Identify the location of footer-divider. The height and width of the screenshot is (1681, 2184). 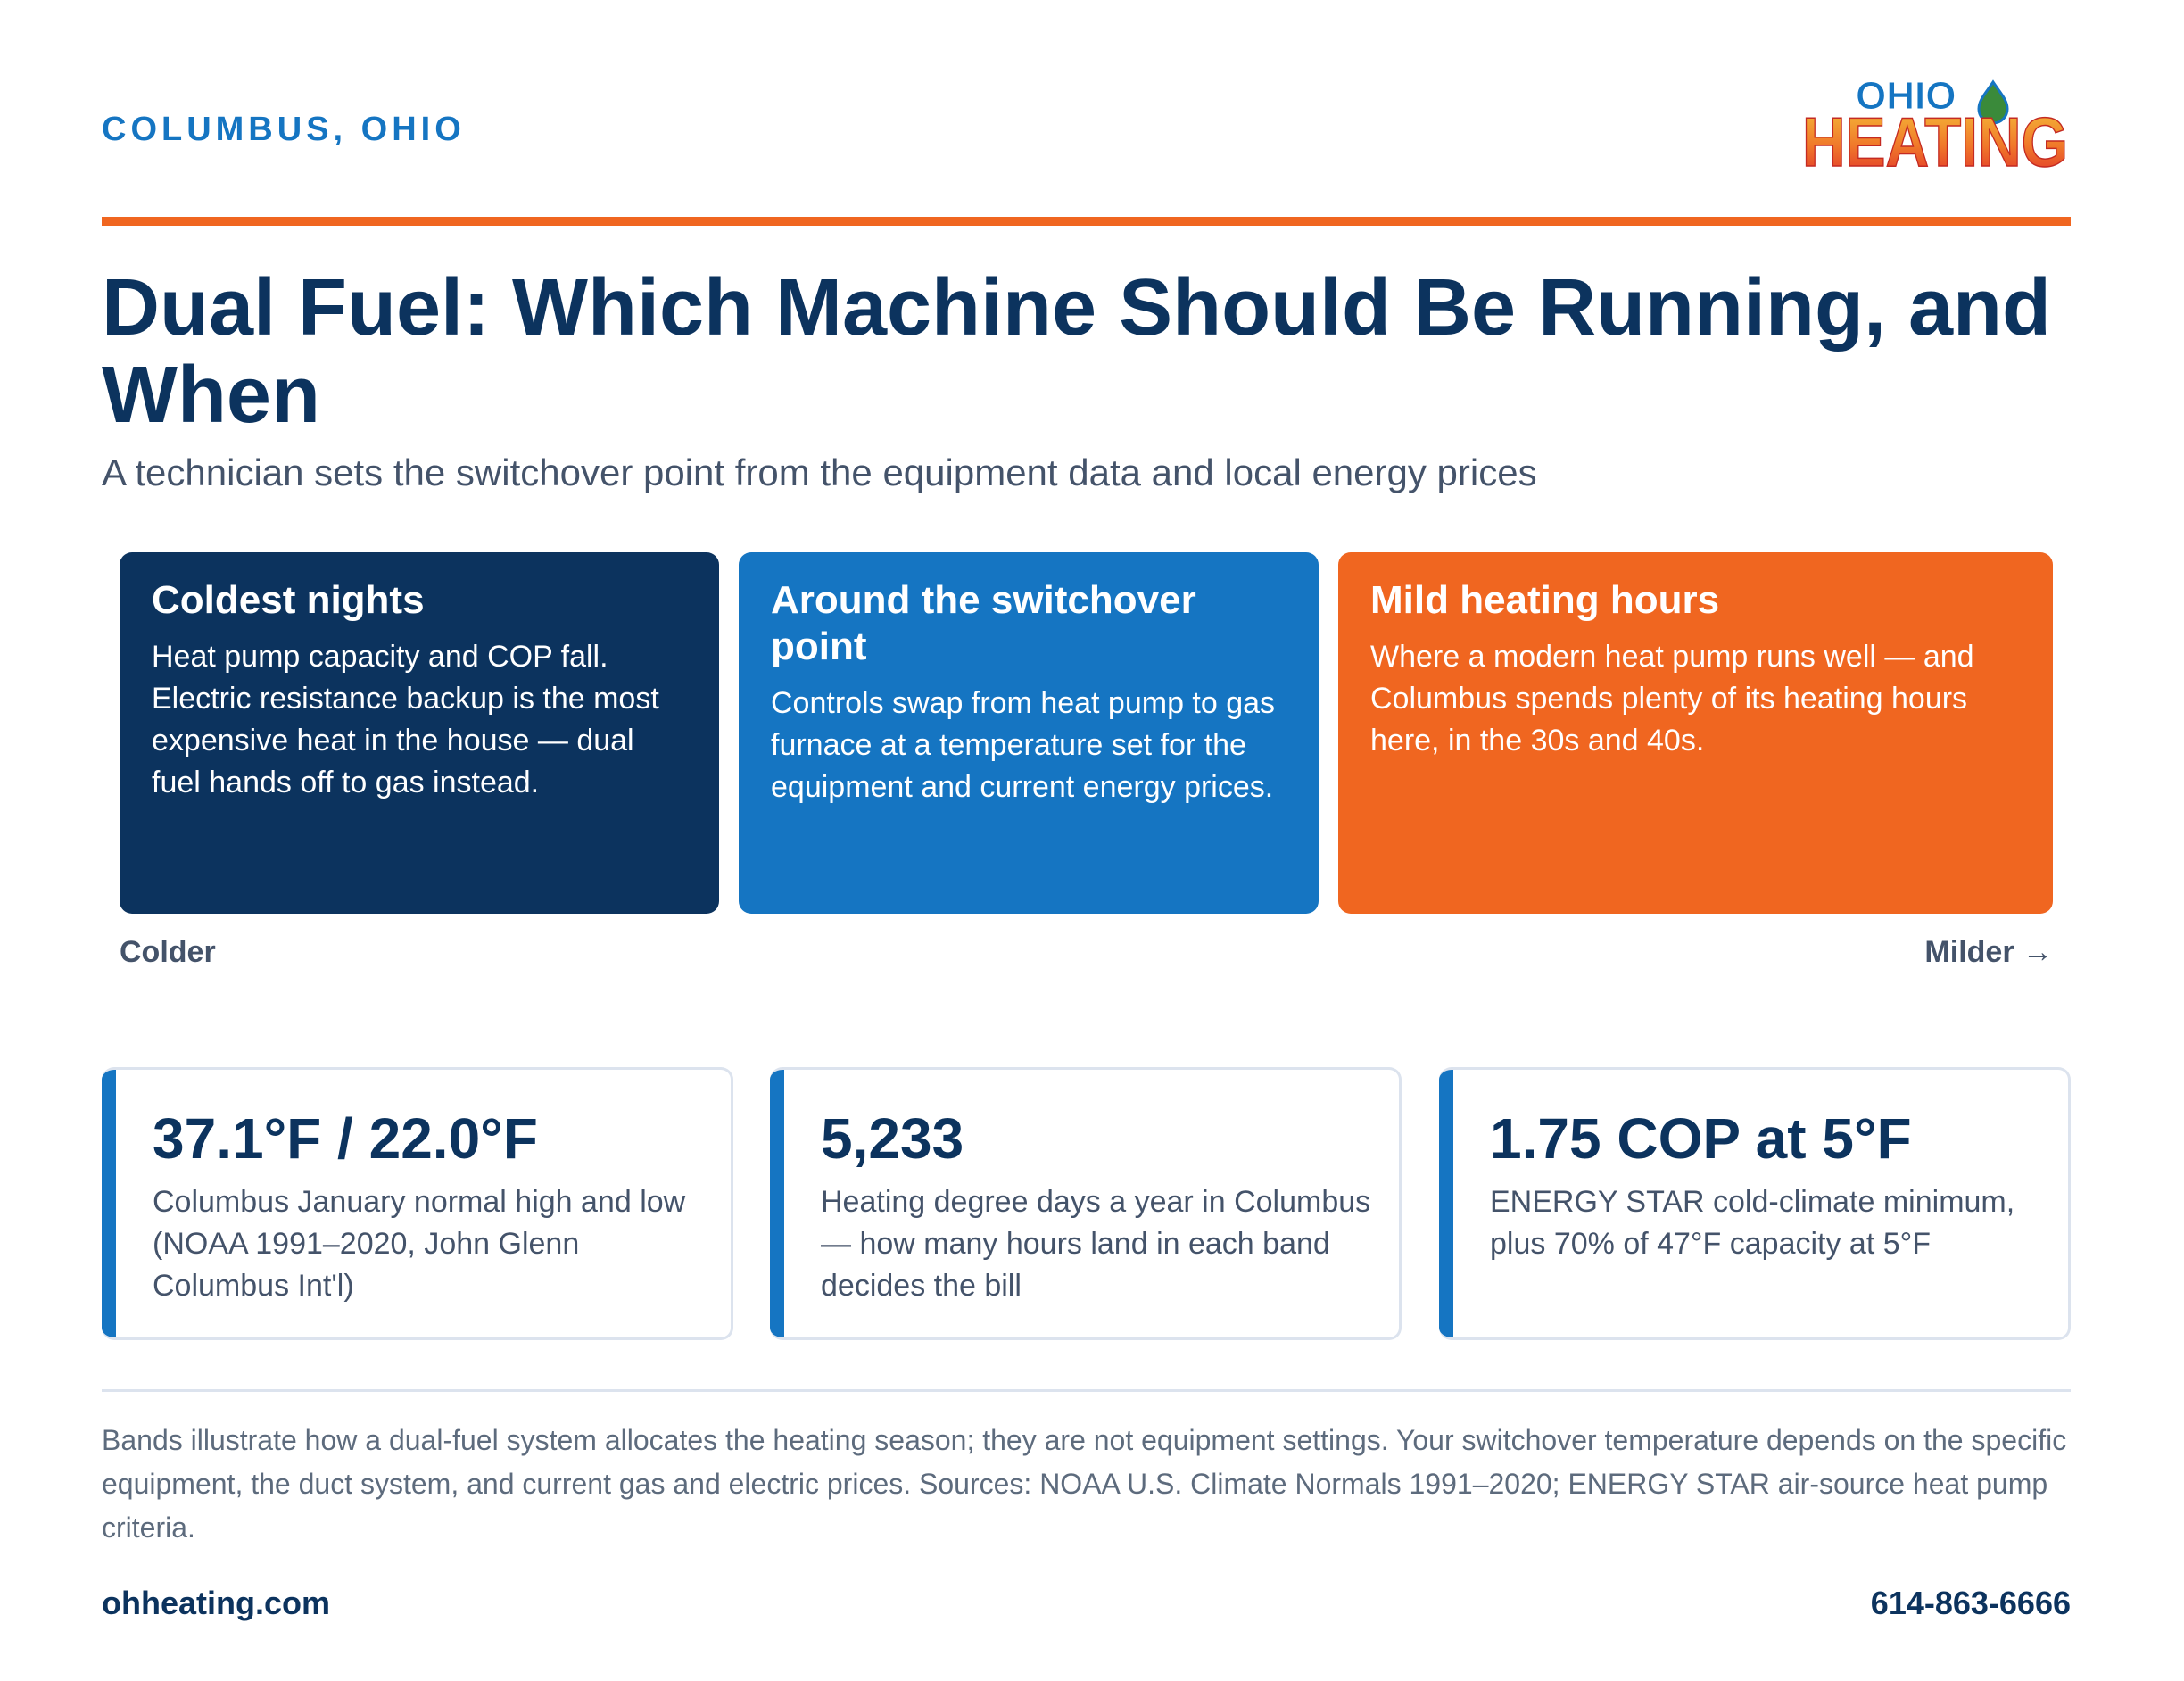
(1087, 1390).